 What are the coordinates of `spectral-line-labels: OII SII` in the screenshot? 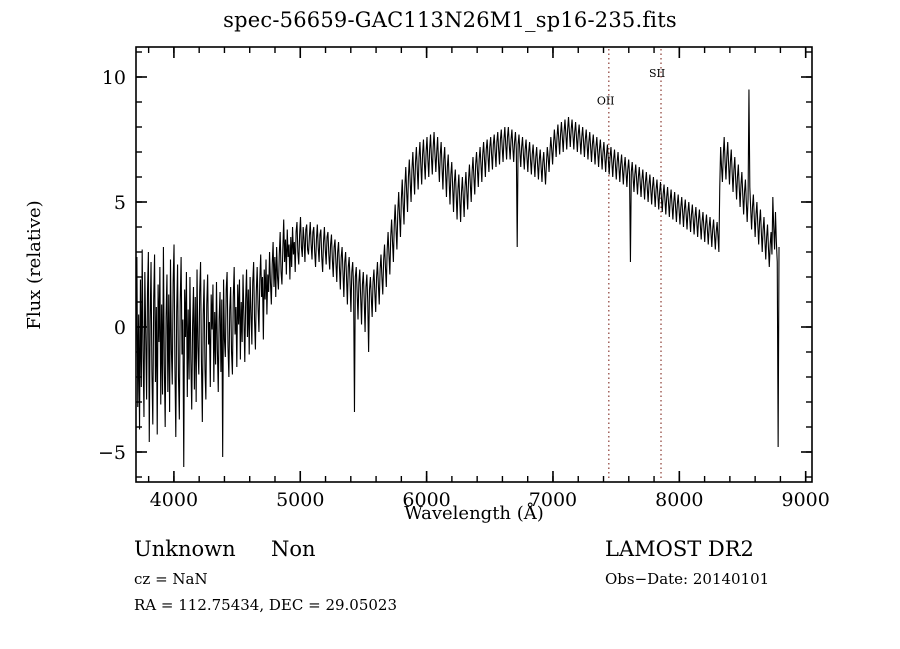 It's located at (631, 87).